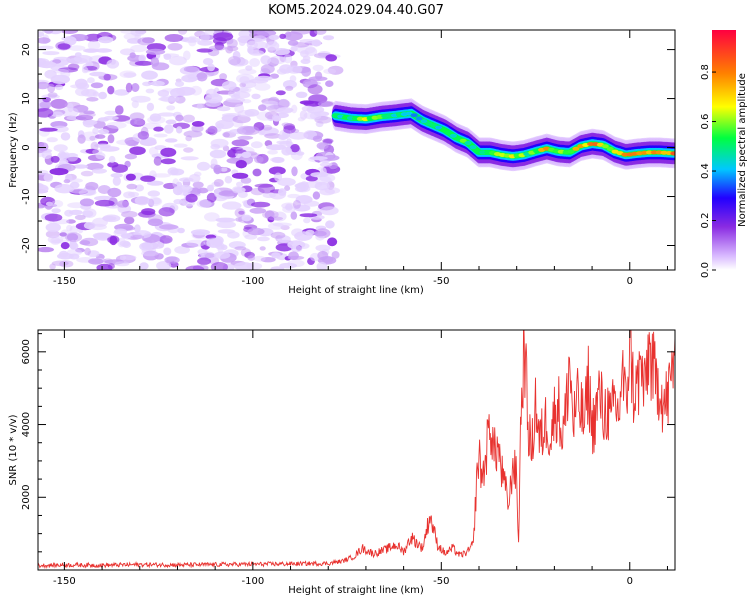 This screenshot has height=600, width=750. Describe the element at coordinates (705, 72) in the screenshot. I see `colorbar-tick-label: 0.8` at that location.